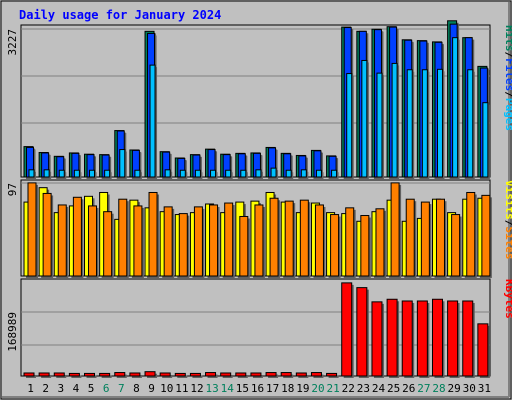 The image size is (512, 400). I want to click on x-tick-label: 8, so click(136, 388).